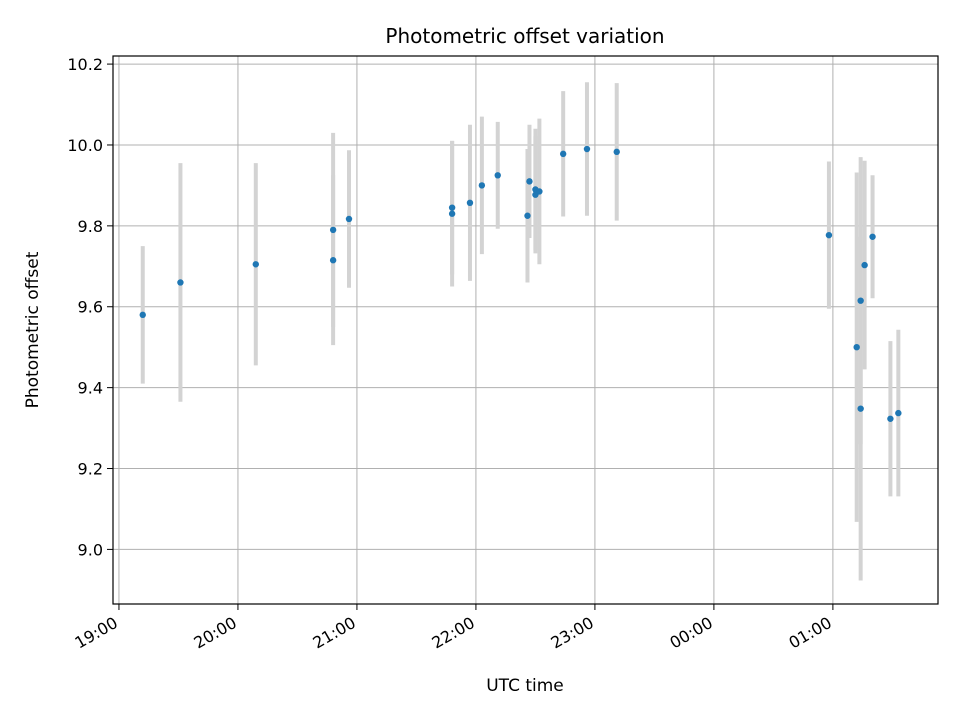 The image size is (960, 720). I want to click on y-tick-label: 9.8, so click(90, 226).